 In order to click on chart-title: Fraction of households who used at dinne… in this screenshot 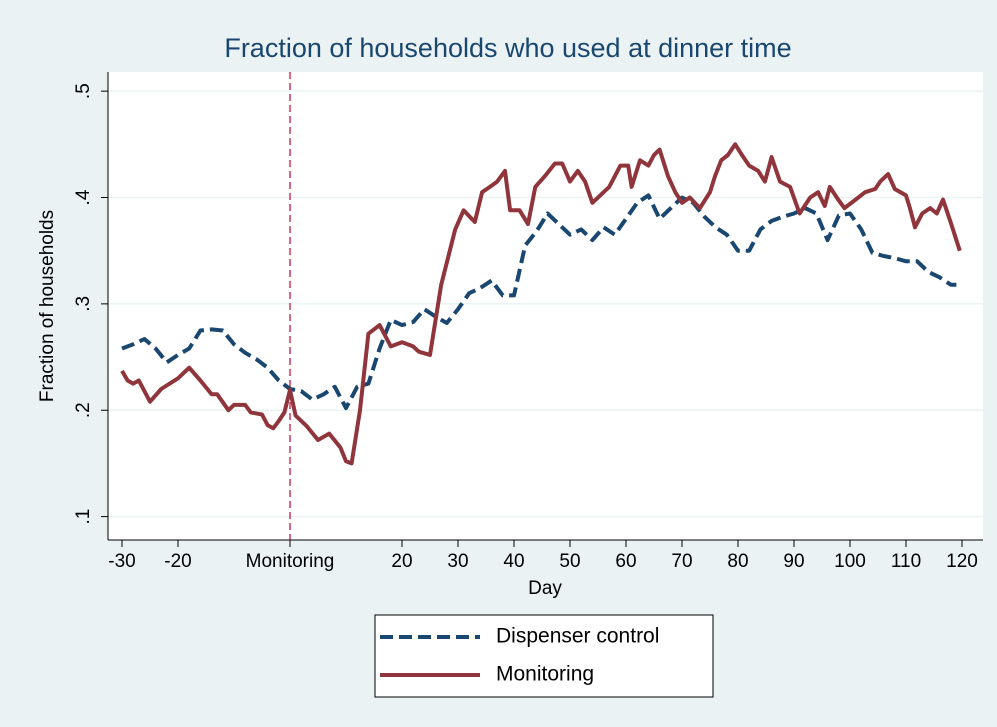, I will do `click(507, 48)`.